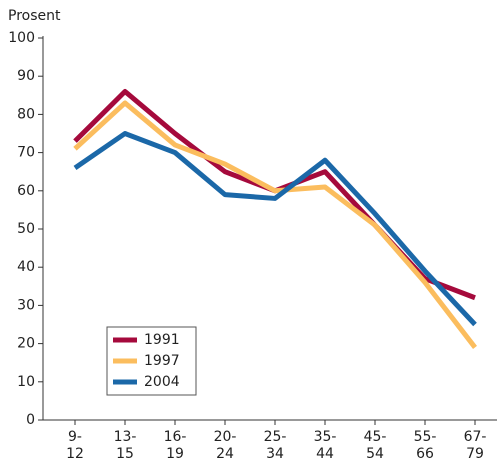 The height and width of the screenshot is (464, 497). Describe the element at coordinates (34, 16) in the screenshot. I see `y-axis-label: Prosent` at that location.